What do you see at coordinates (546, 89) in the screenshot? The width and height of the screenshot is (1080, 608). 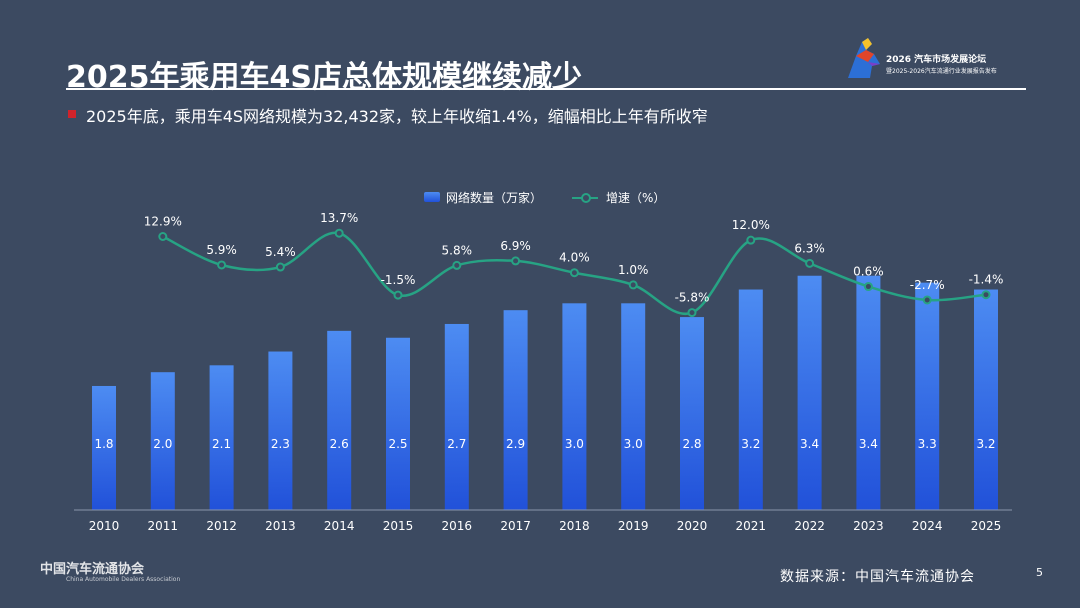 I see `title-divider` at bounding box center [546, 89].